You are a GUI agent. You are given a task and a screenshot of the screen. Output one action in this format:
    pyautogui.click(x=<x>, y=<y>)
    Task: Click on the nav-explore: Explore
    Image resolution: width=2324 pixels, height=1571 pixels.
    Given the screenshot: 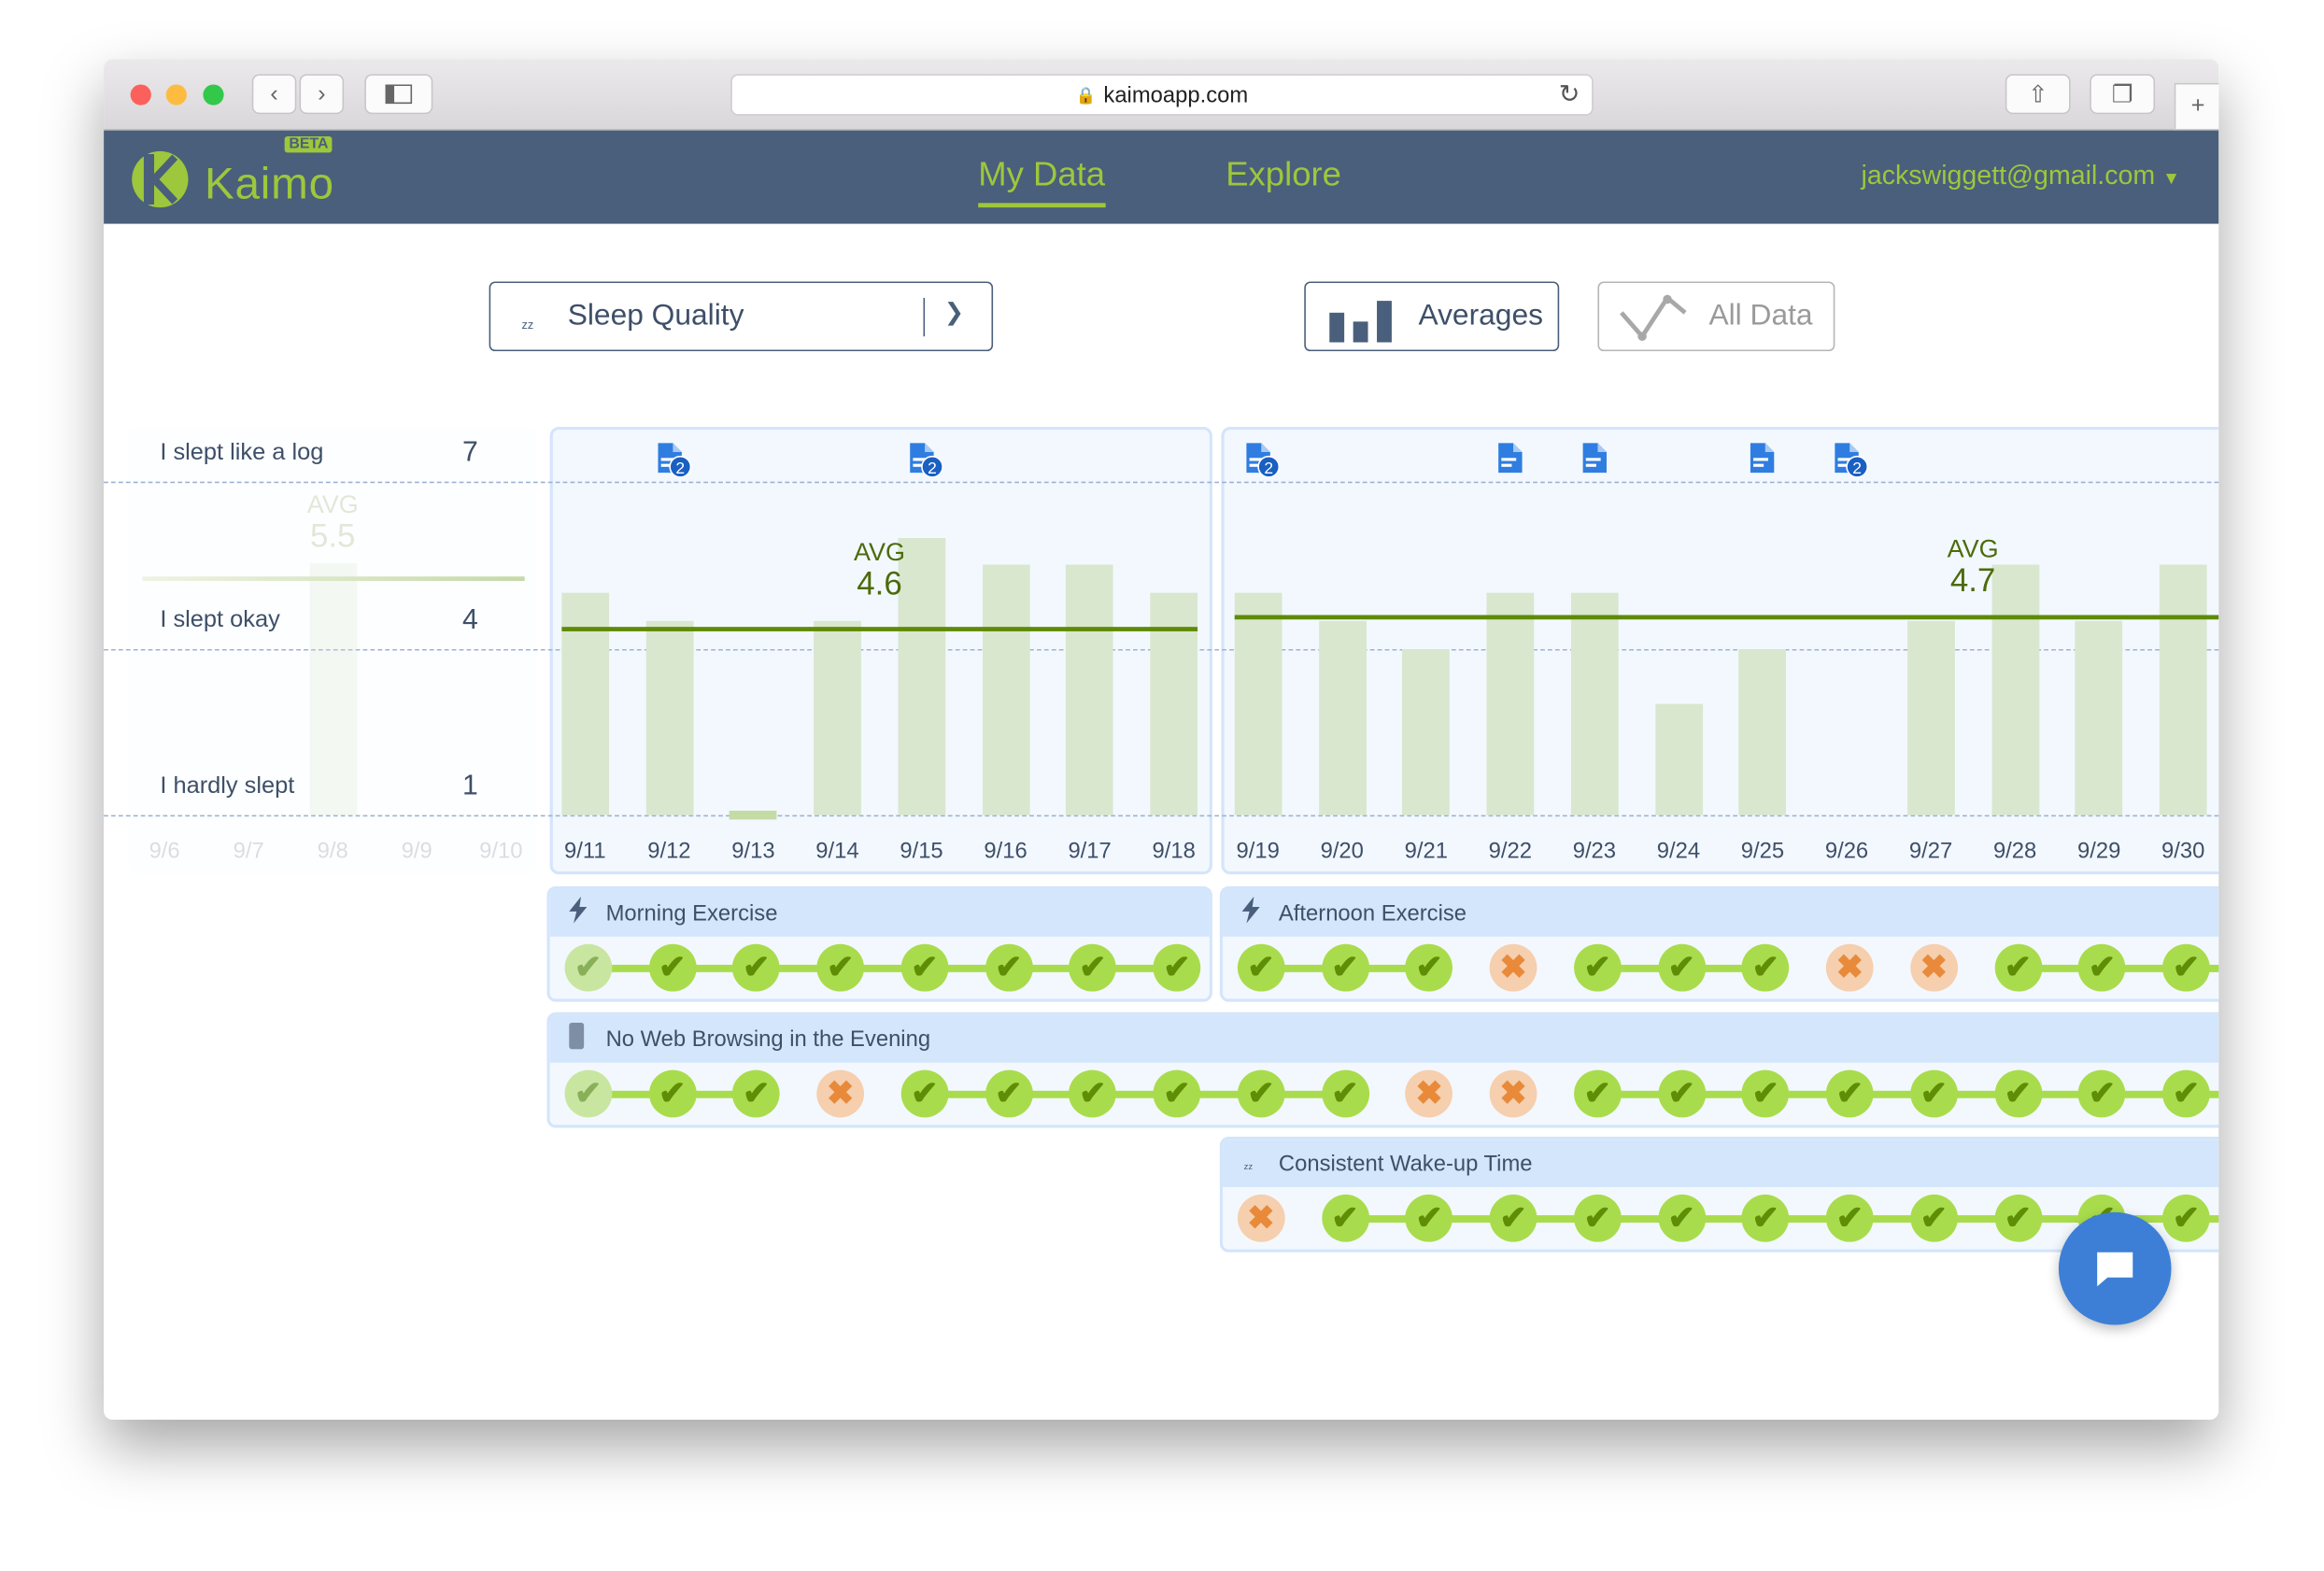 What is the action you would take?
    pyautogui.click(x=1283, y=173)
    